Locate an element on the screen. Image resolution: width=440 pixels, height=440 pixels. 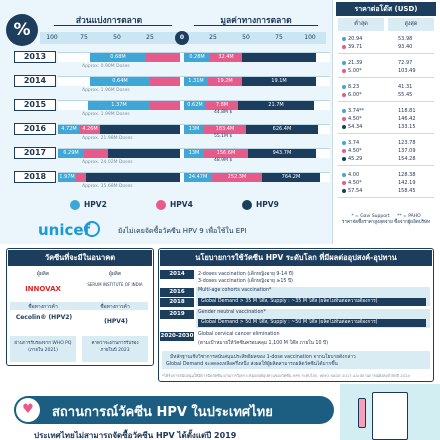
serum-institute-logo: SERUM INSTITUTE OF INDIA is located at coordinates (115, 284).